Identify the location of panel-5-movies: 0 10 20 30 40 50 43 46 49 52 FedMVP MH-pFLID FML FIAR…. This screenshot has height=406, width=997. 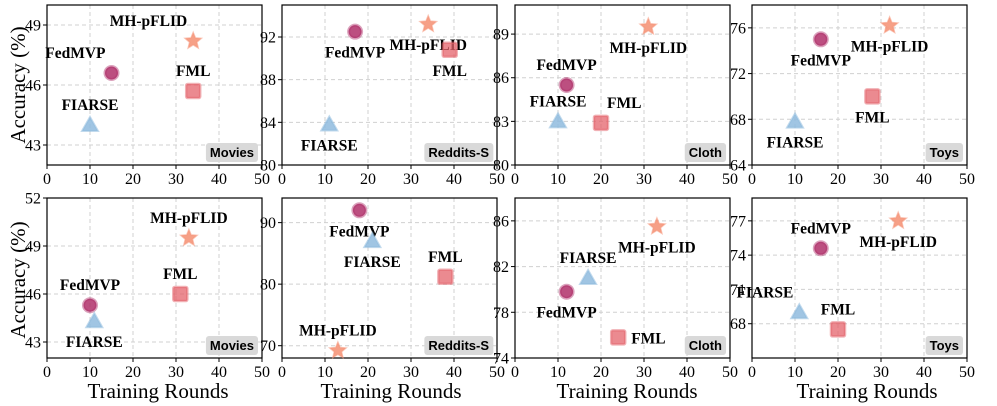
(147, 286).